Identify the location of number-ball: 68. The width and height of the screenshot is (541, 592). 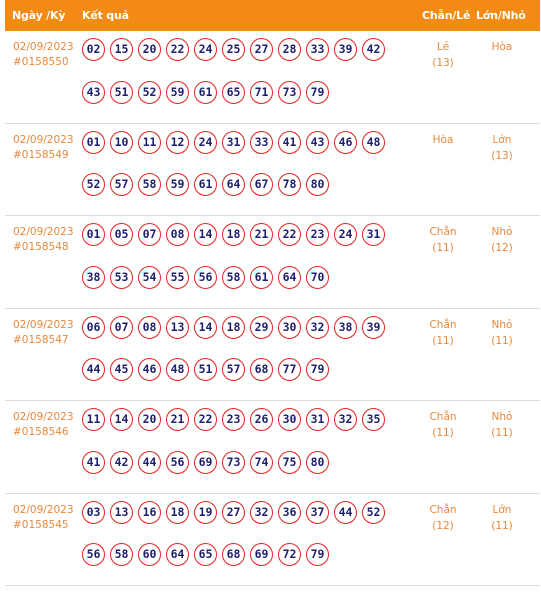
(233, 554).